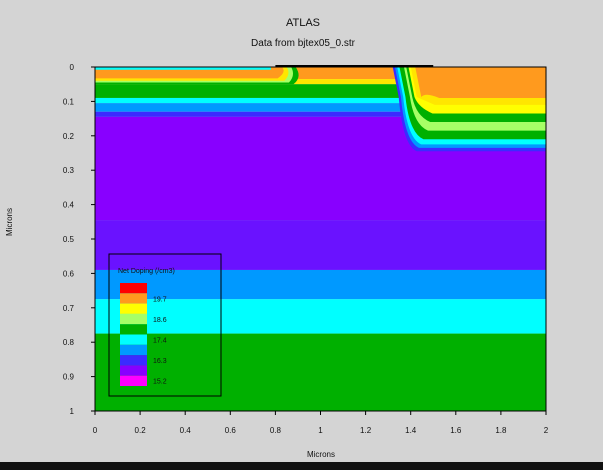 This screenshot has height=470, width=603. I want to click on legend-label: 19.7, so click(160, 299).